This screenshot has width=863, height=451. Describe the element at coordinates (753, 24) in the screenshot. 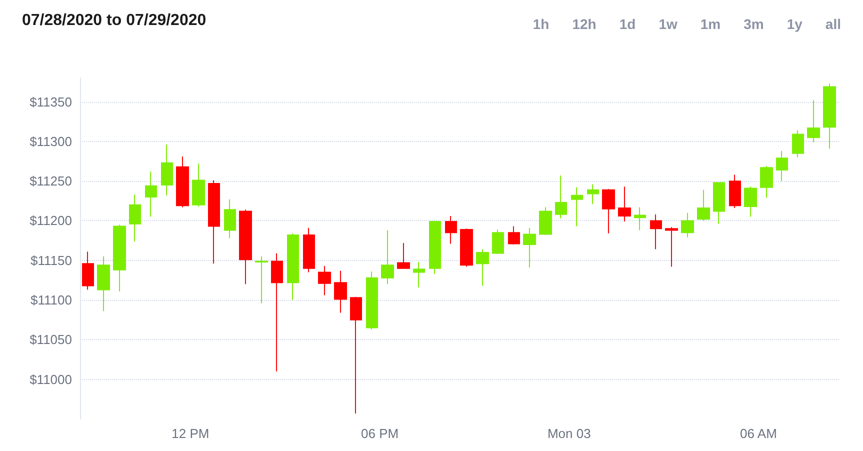

I see `text: 3m` at that location.